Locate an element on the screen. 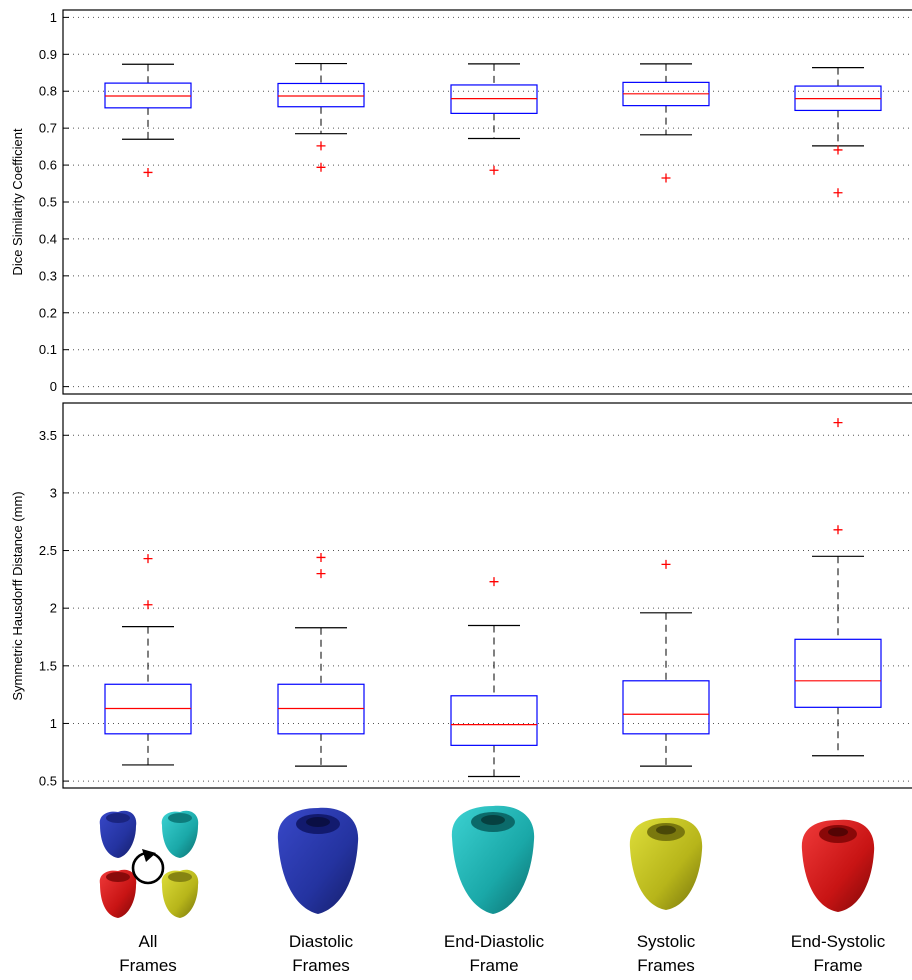 This screenshot has height=980, width=912. end-diastolic-heart-icon is located at coordinates (493, 859).